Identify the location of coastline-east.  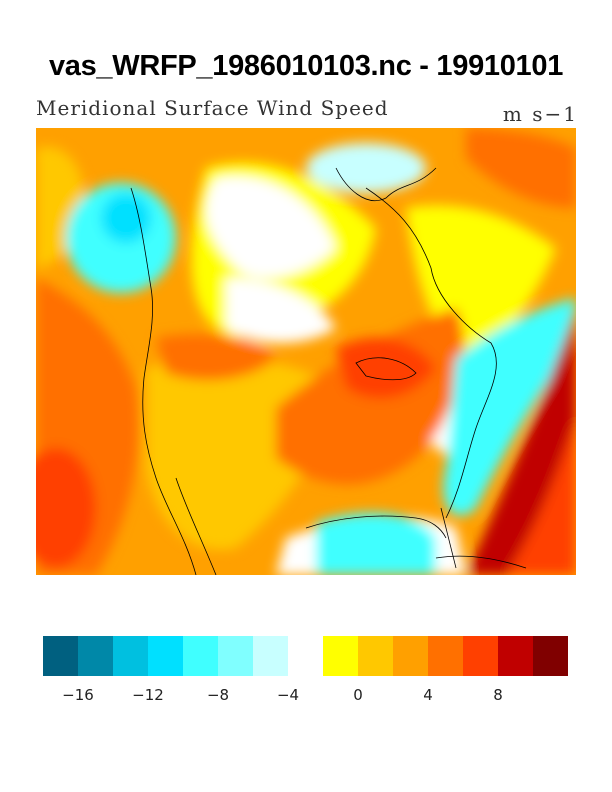
(431, 353).